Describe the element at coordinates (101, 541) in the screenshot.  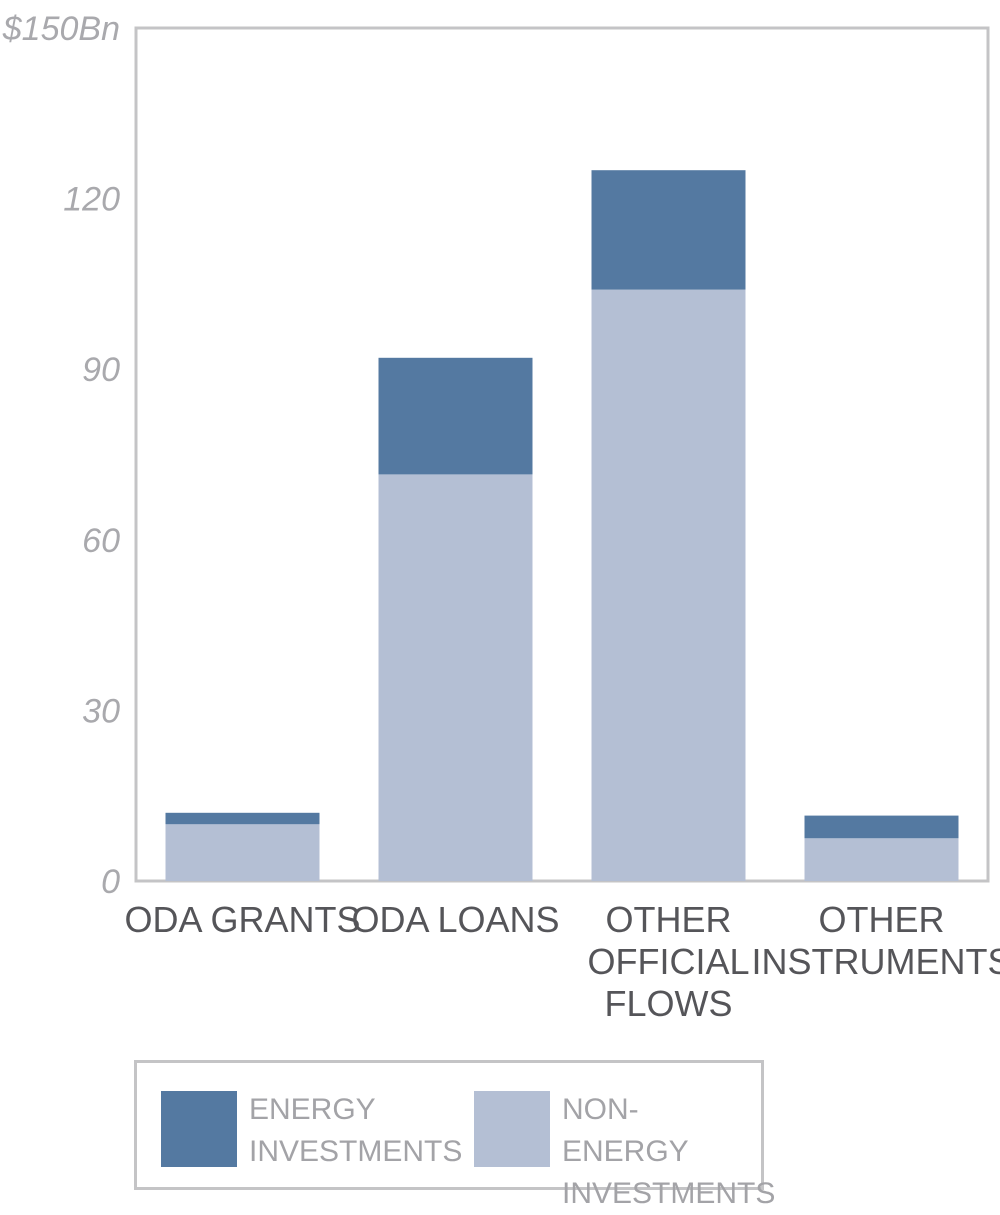
I see `y-tick-label-60: 60` at that location.